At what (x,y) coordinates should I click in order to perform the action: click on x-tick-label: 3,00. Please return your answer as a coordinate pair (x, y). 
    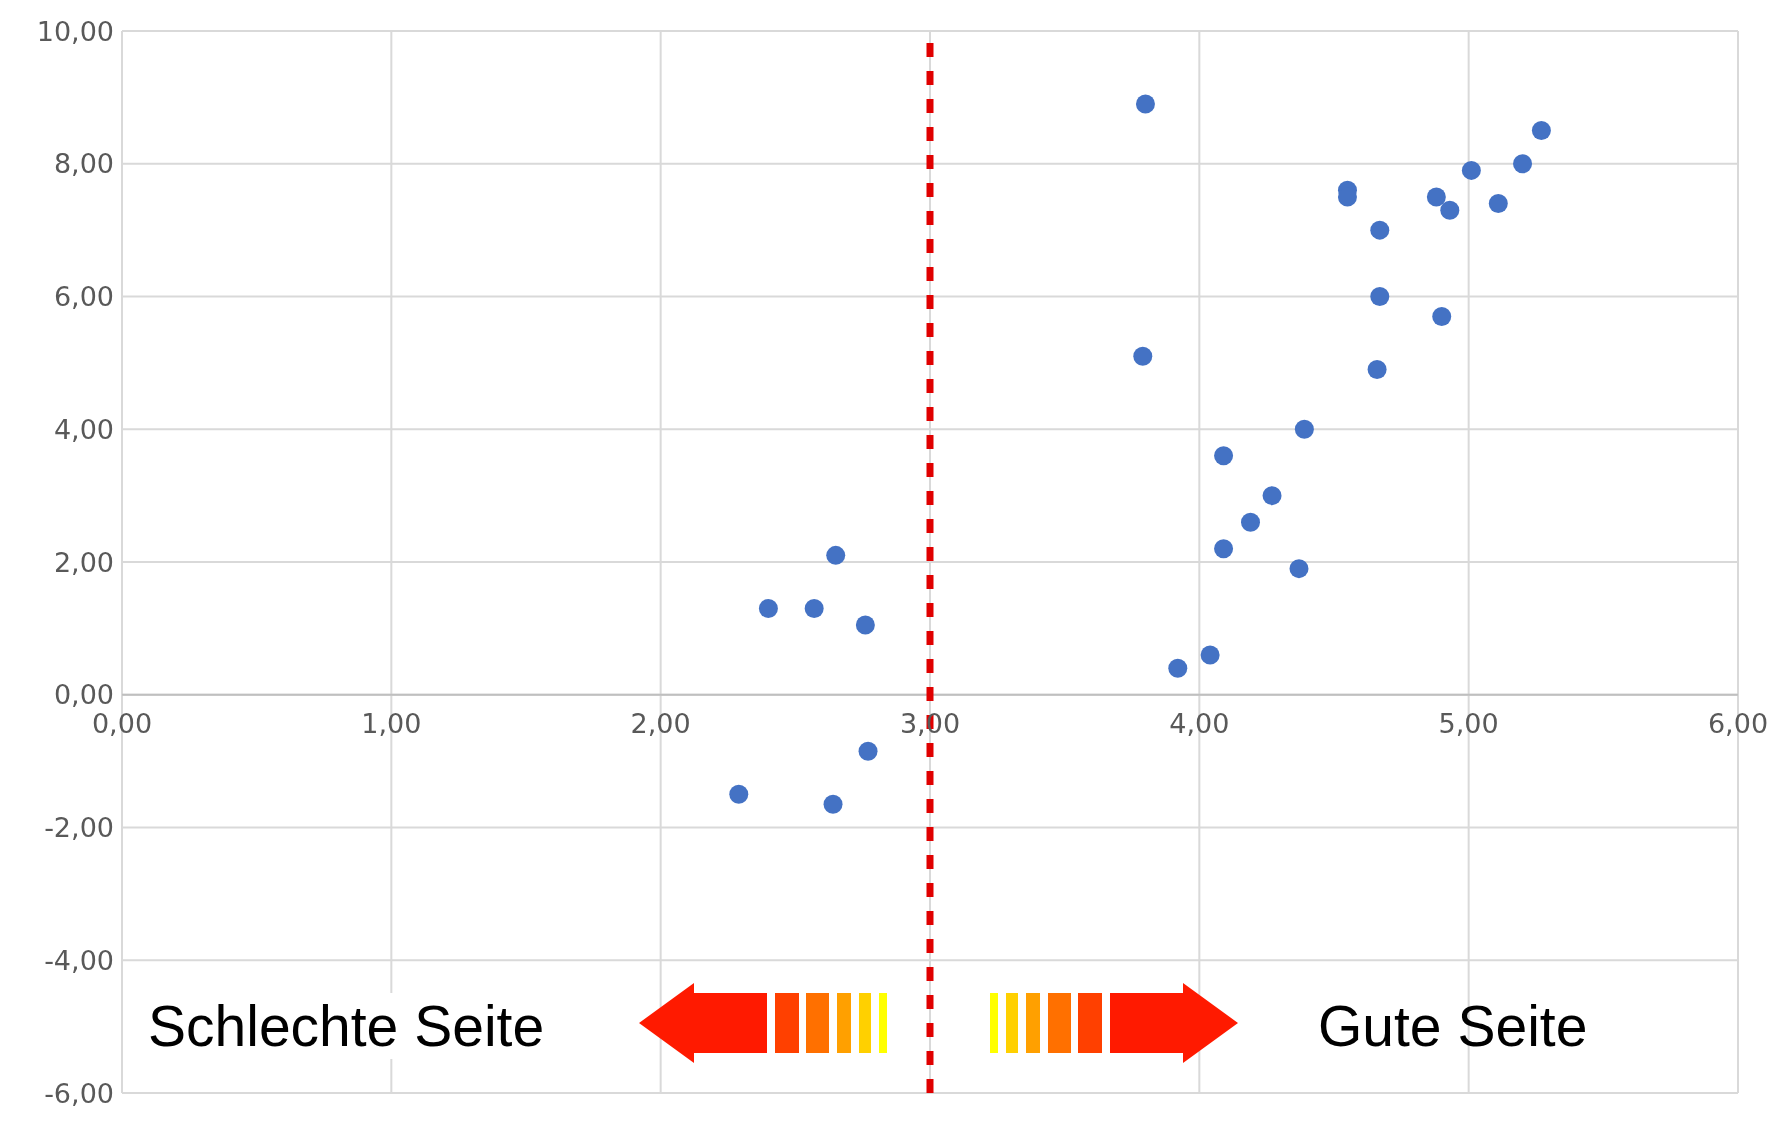
    Looking at the image, I should click on (930, 723).